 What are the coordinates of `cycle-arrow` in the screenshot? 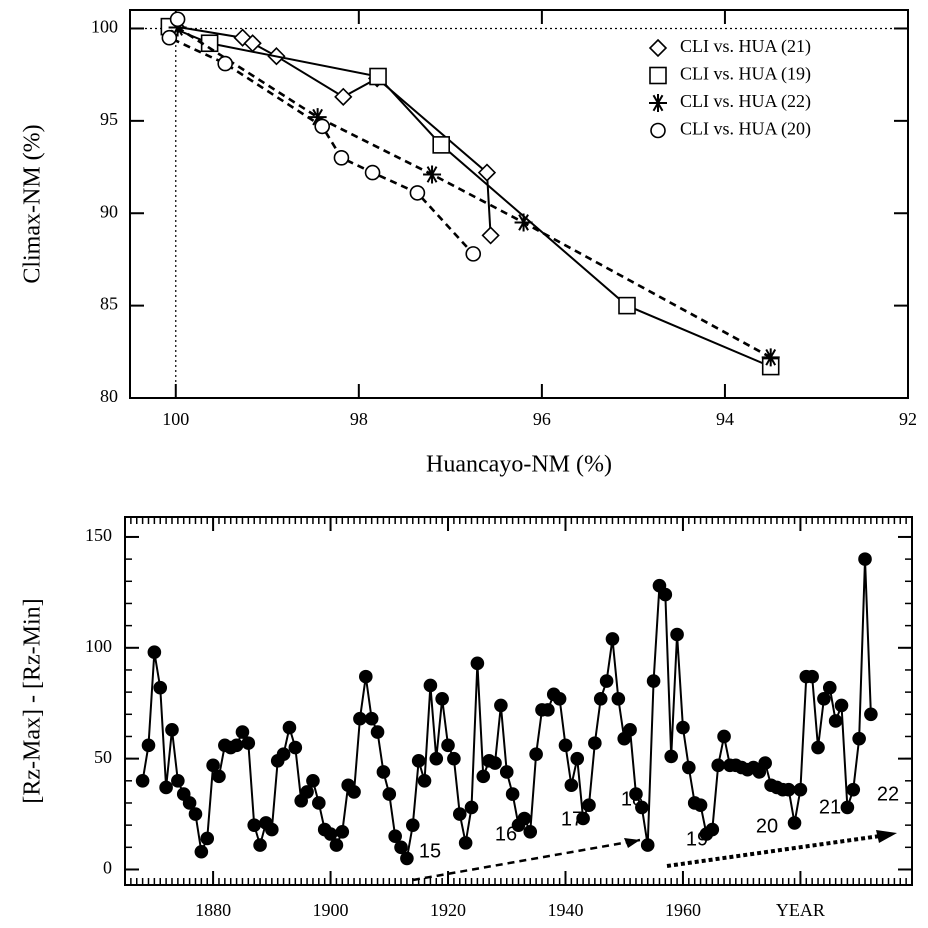 It's located at (526, 860).